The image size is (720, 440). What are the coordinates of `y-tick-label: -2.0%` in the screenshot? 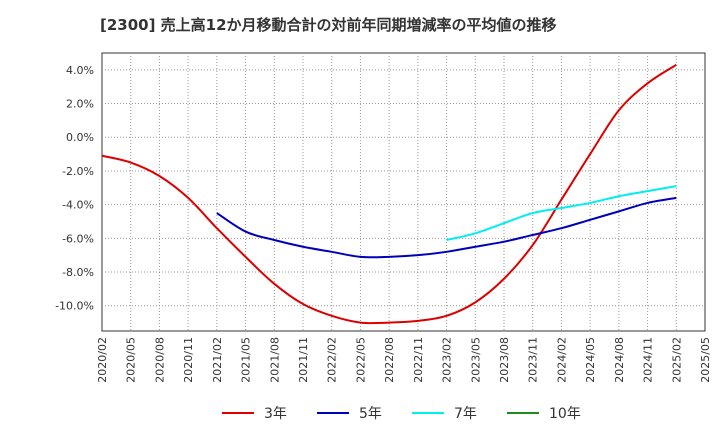 It's located at (78, 171).